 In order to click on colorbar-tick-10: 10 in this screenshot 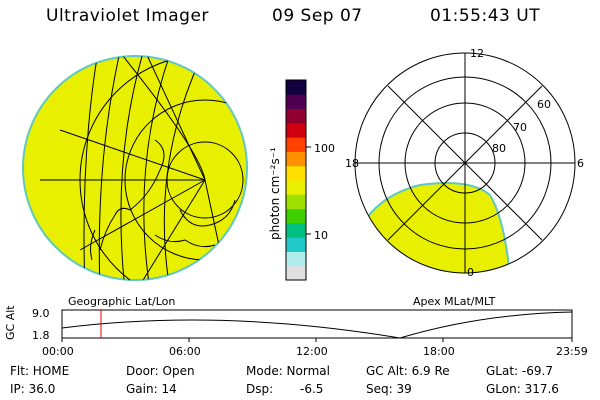, I will do `click(321, 235)`.